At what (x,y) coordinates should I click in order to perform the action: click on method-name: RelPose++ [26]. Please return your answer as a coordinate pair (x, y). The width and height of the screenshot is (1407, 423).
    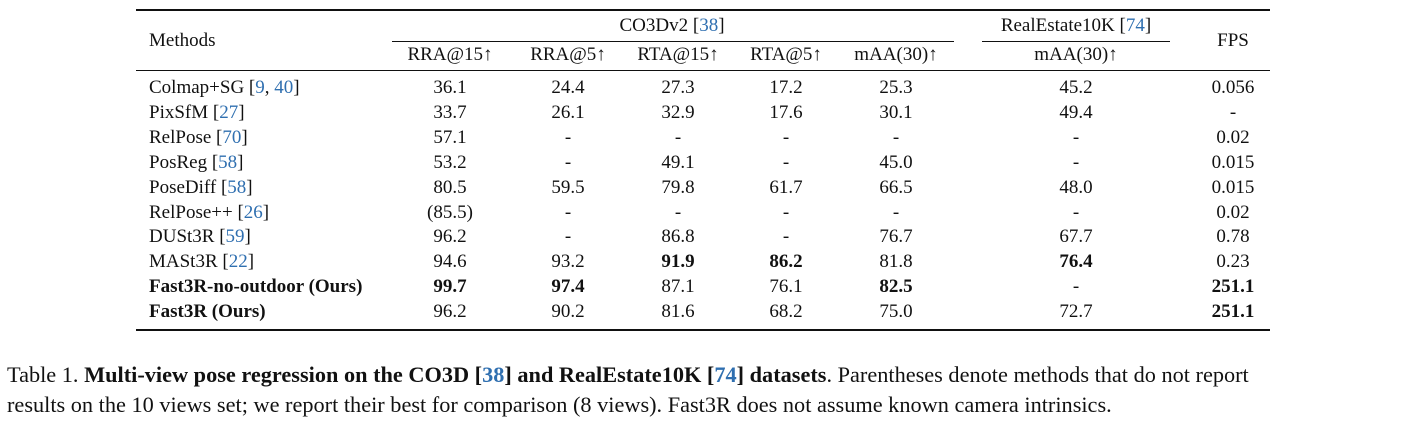
    Looking at the image, I should click on (209, 212).